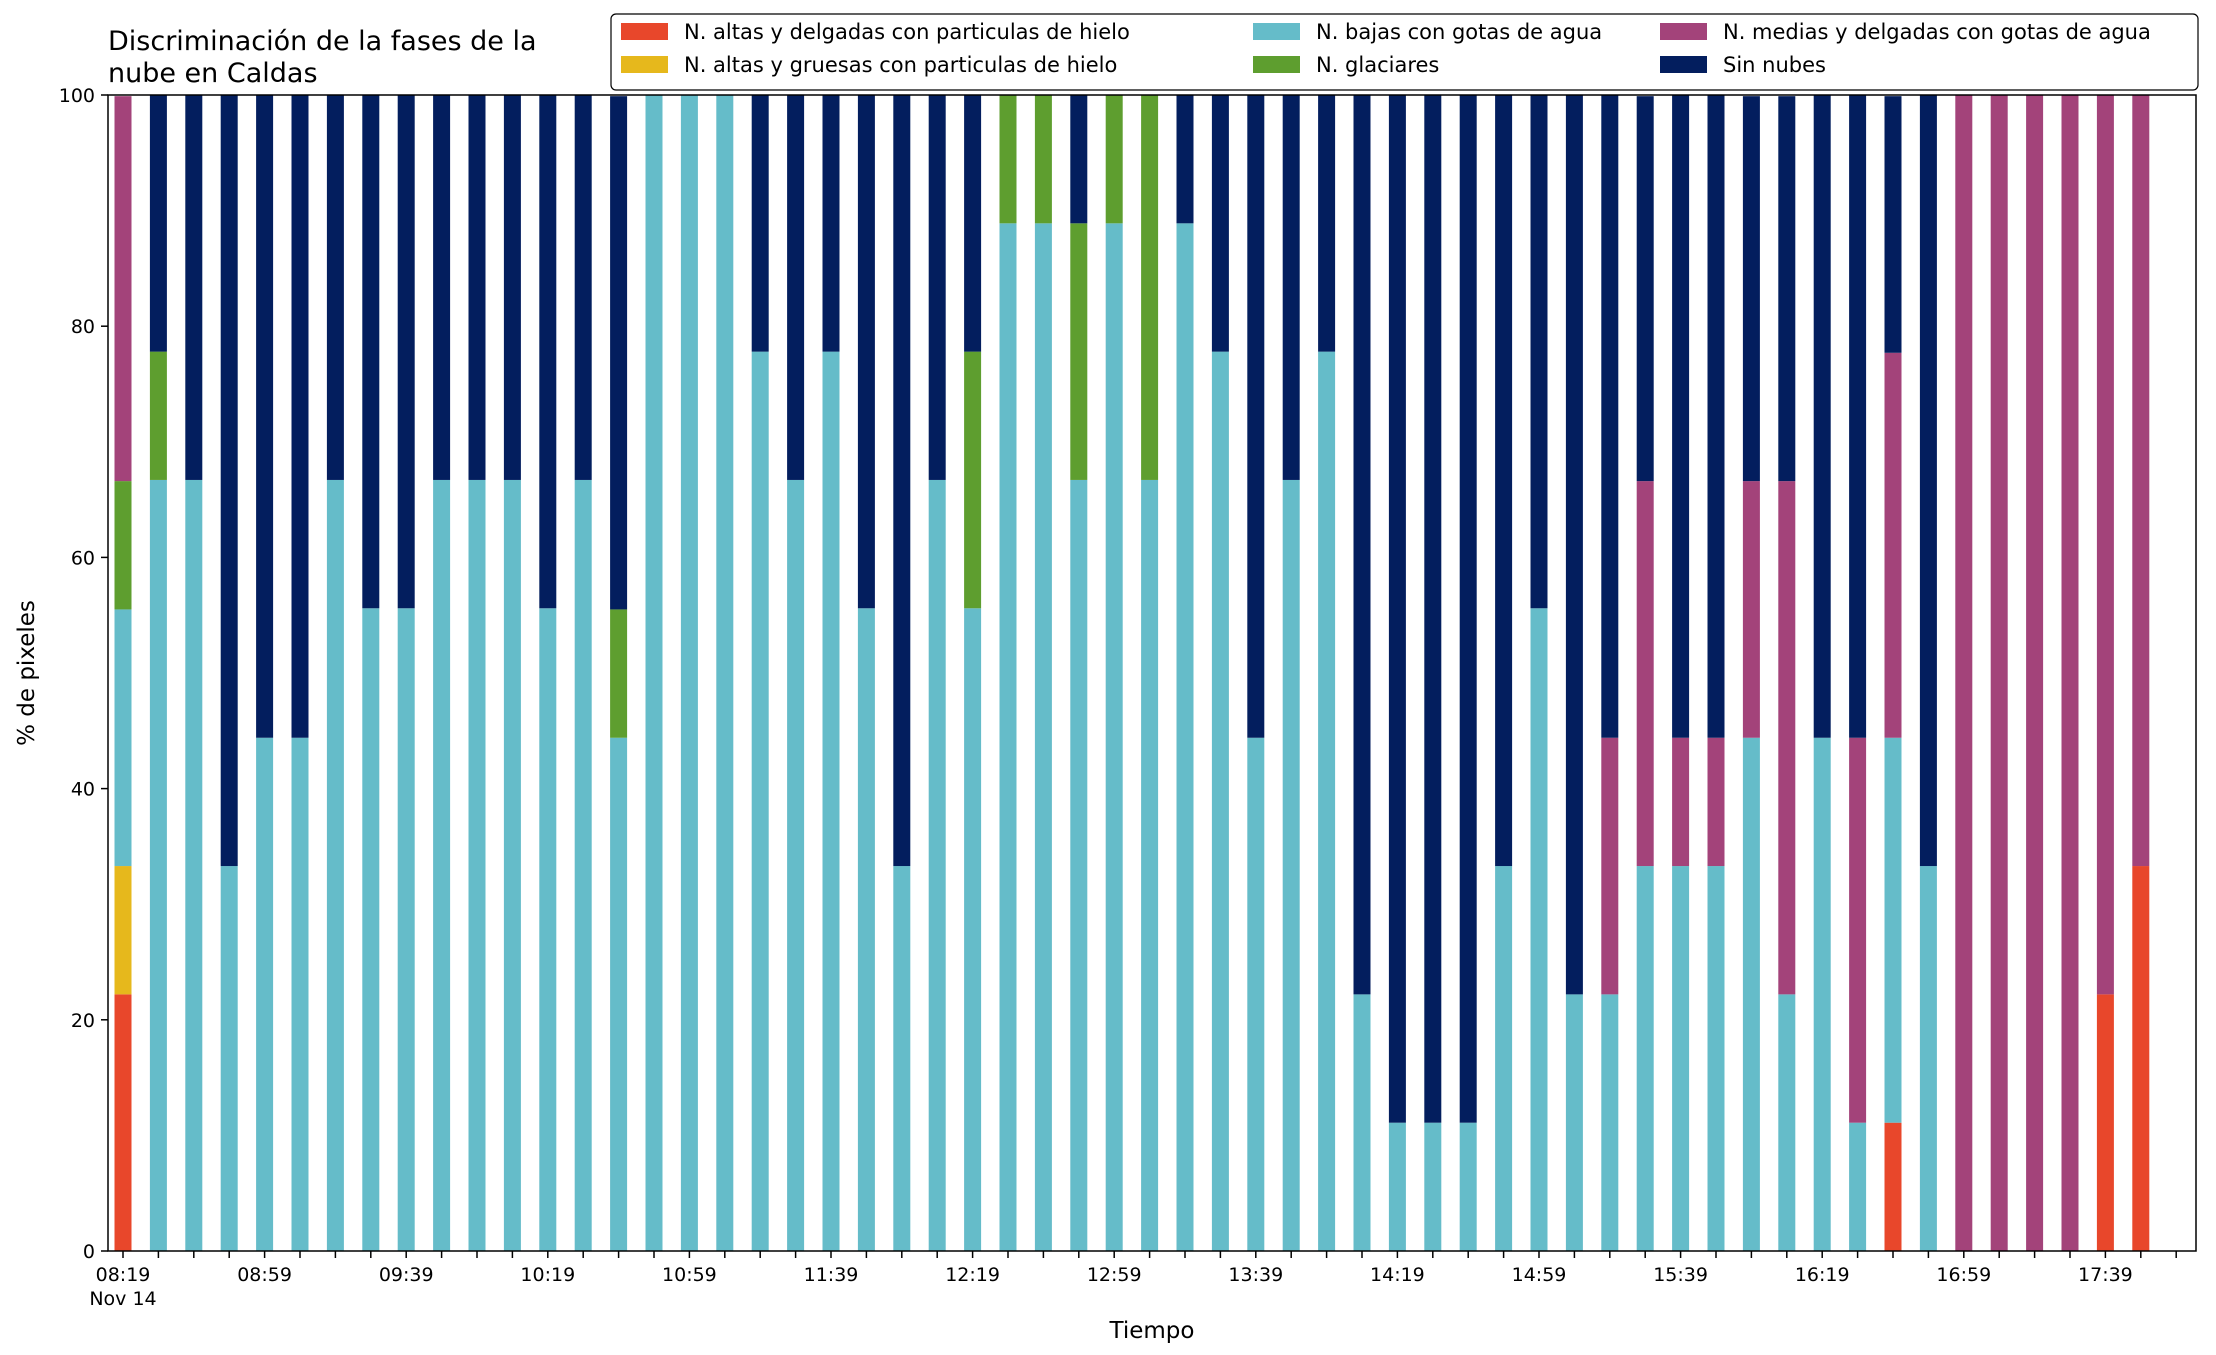  Describe the element at coordinates (213, 73) in the screenshot. I see `chart-title-line: nube en Caldas` at that location.